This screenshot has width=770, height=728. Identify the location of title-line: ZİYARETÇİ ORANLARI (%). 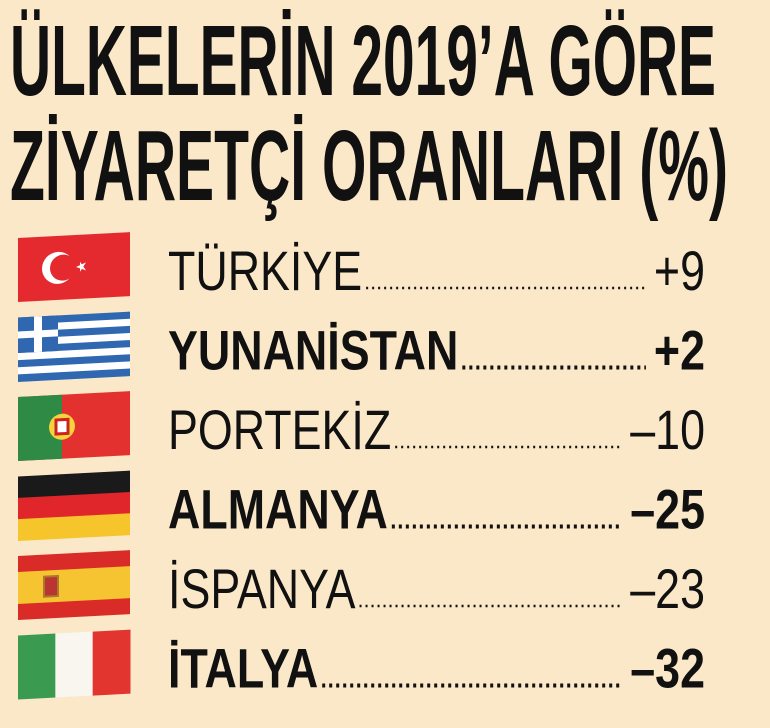
(369, 166).